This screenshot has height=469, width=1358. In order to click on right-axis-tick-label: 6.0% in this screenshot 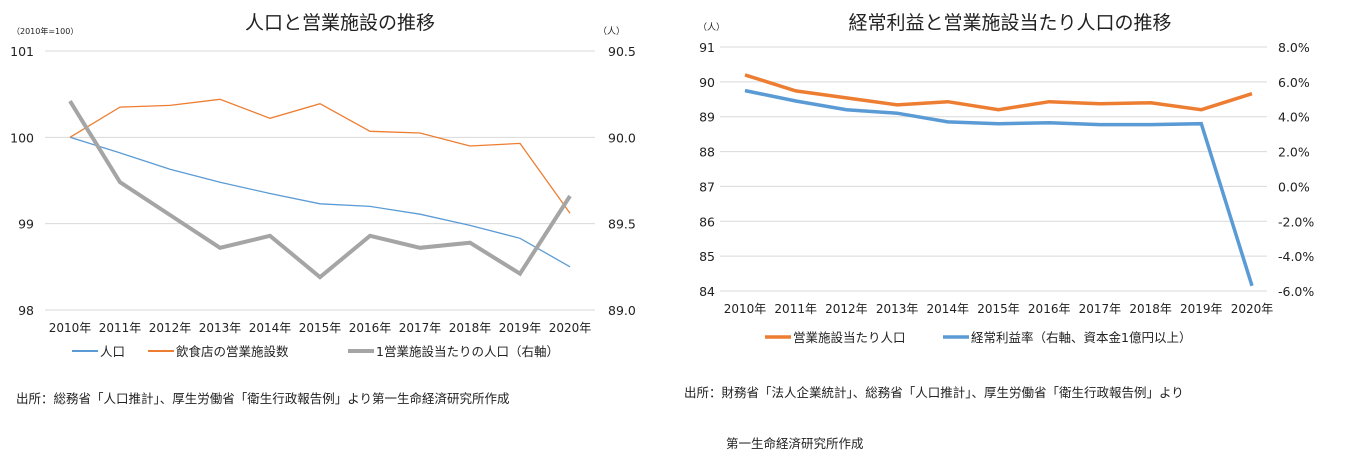, I will do `click(1294, 82)`.